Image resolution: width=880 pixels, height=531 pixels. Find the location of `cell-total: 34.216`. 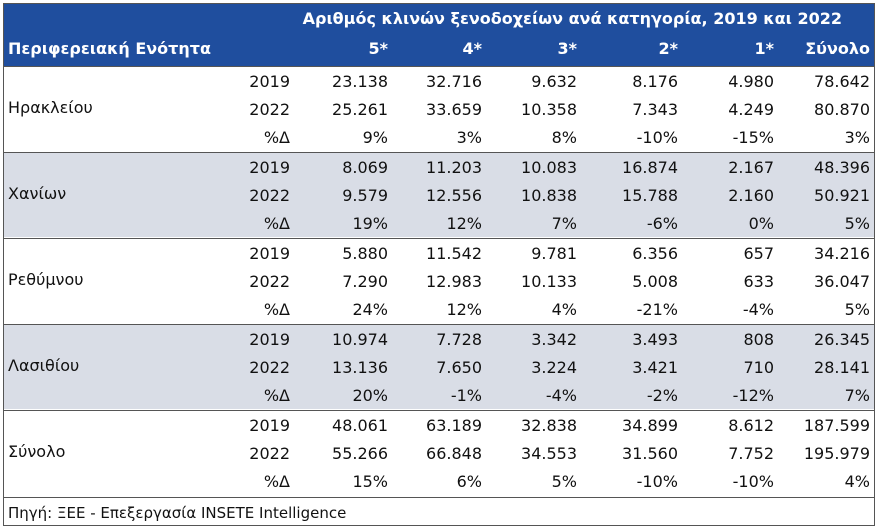

cell-total: 34.216 is located at coordinates (842, 253).